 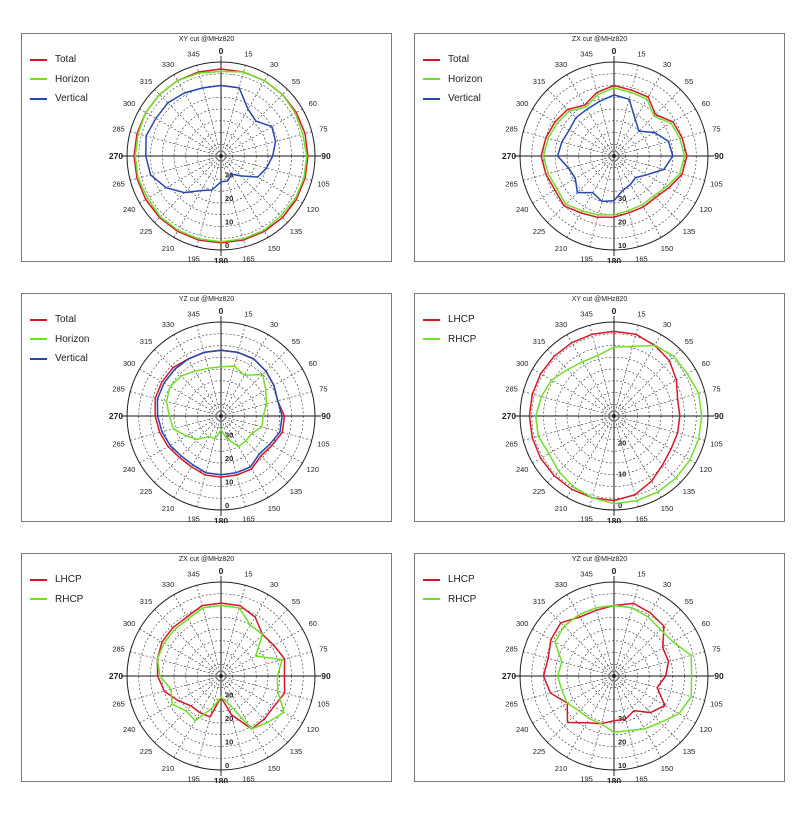 What do you see at coordinates (68, 580) in the screenshot?
I see `legend-label: LHCP` at bounding box center [68, 580].